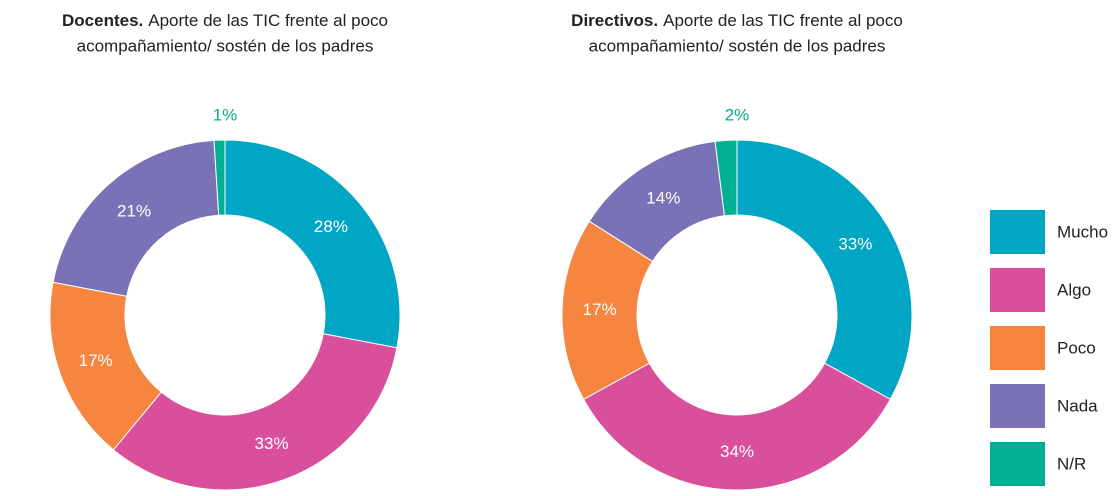 The width and height of the screenshot is (1114, 496). Describe the element at coordinates (737, 114) in the screenshot. I see `data-label: 2%` at that location.